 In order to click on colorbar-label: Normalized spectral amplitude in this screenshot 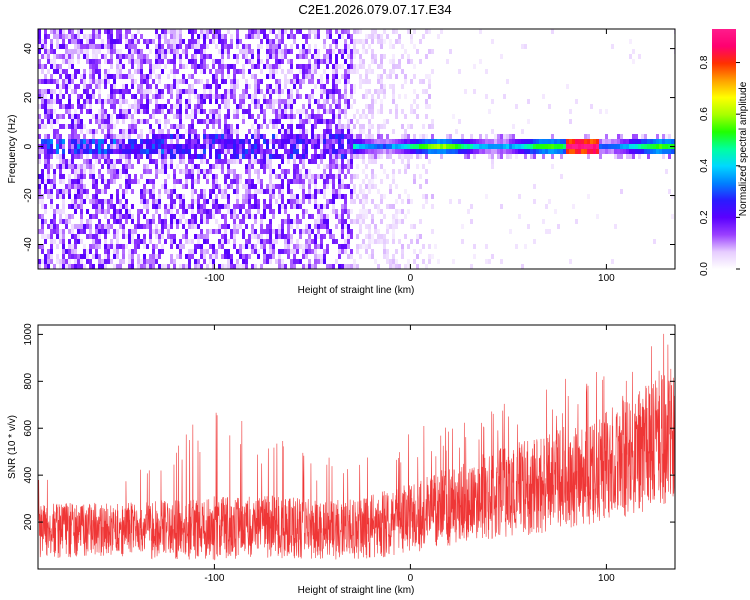, I will do `click(743, 148)`.